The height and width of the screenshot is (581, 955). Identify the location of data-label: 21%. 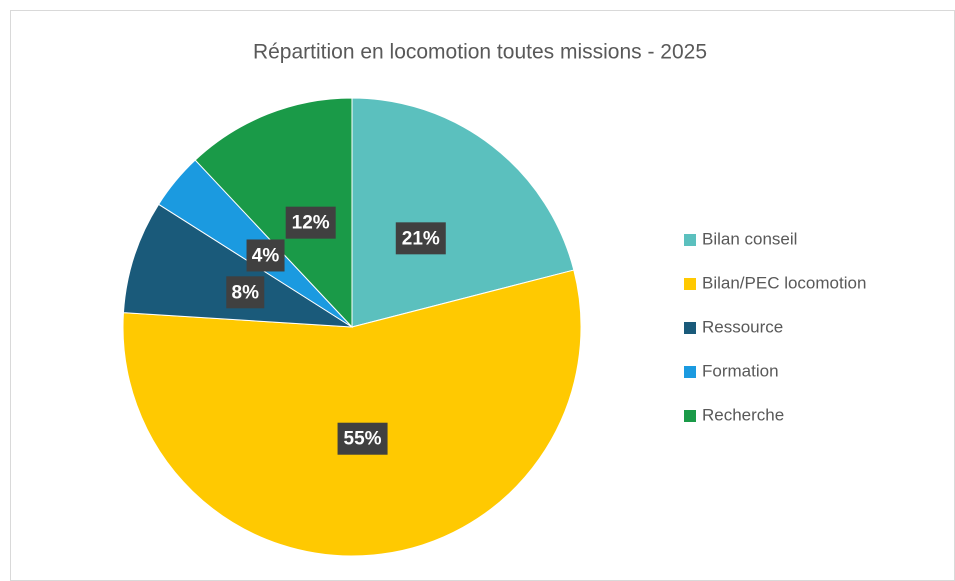
(421, 238).